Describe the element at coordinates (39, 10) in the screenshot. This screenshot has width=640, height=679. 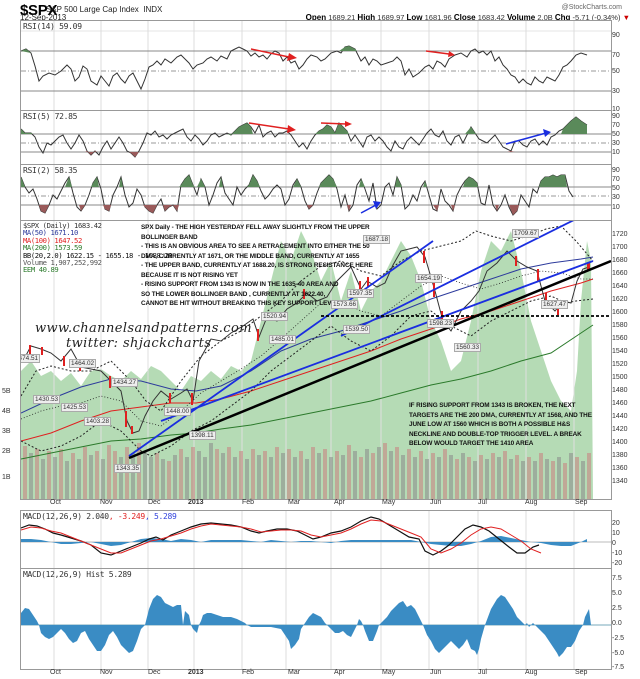
I see `symbol: $SPX` at that location.